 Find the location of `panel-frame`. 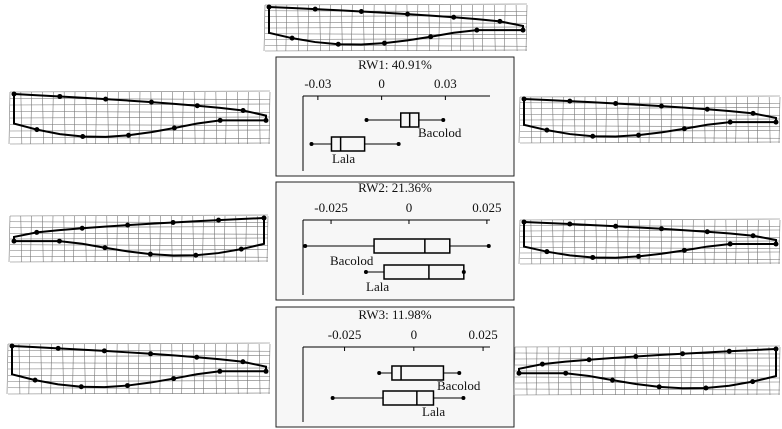

panel-frame is located at coordinates (395, 241).